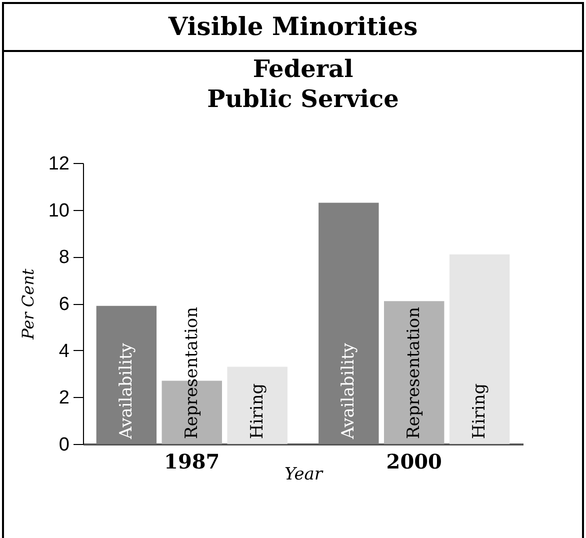 This screenshot has width=586, height=538. What do you see at coordinates (28, 304) in the screenshot?
I see `y-axis-title: Per Cent` at bounding box center [28, 304].